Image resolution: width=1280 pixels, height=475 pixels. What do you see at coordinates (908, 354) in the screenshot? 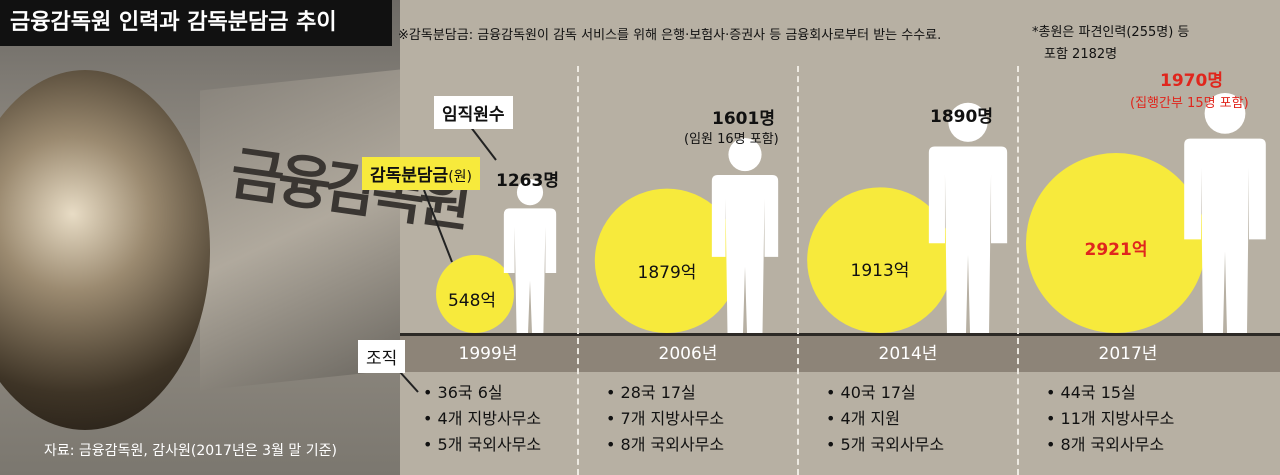
I see `year-label: 2014년` at bounding box center [908, 354].